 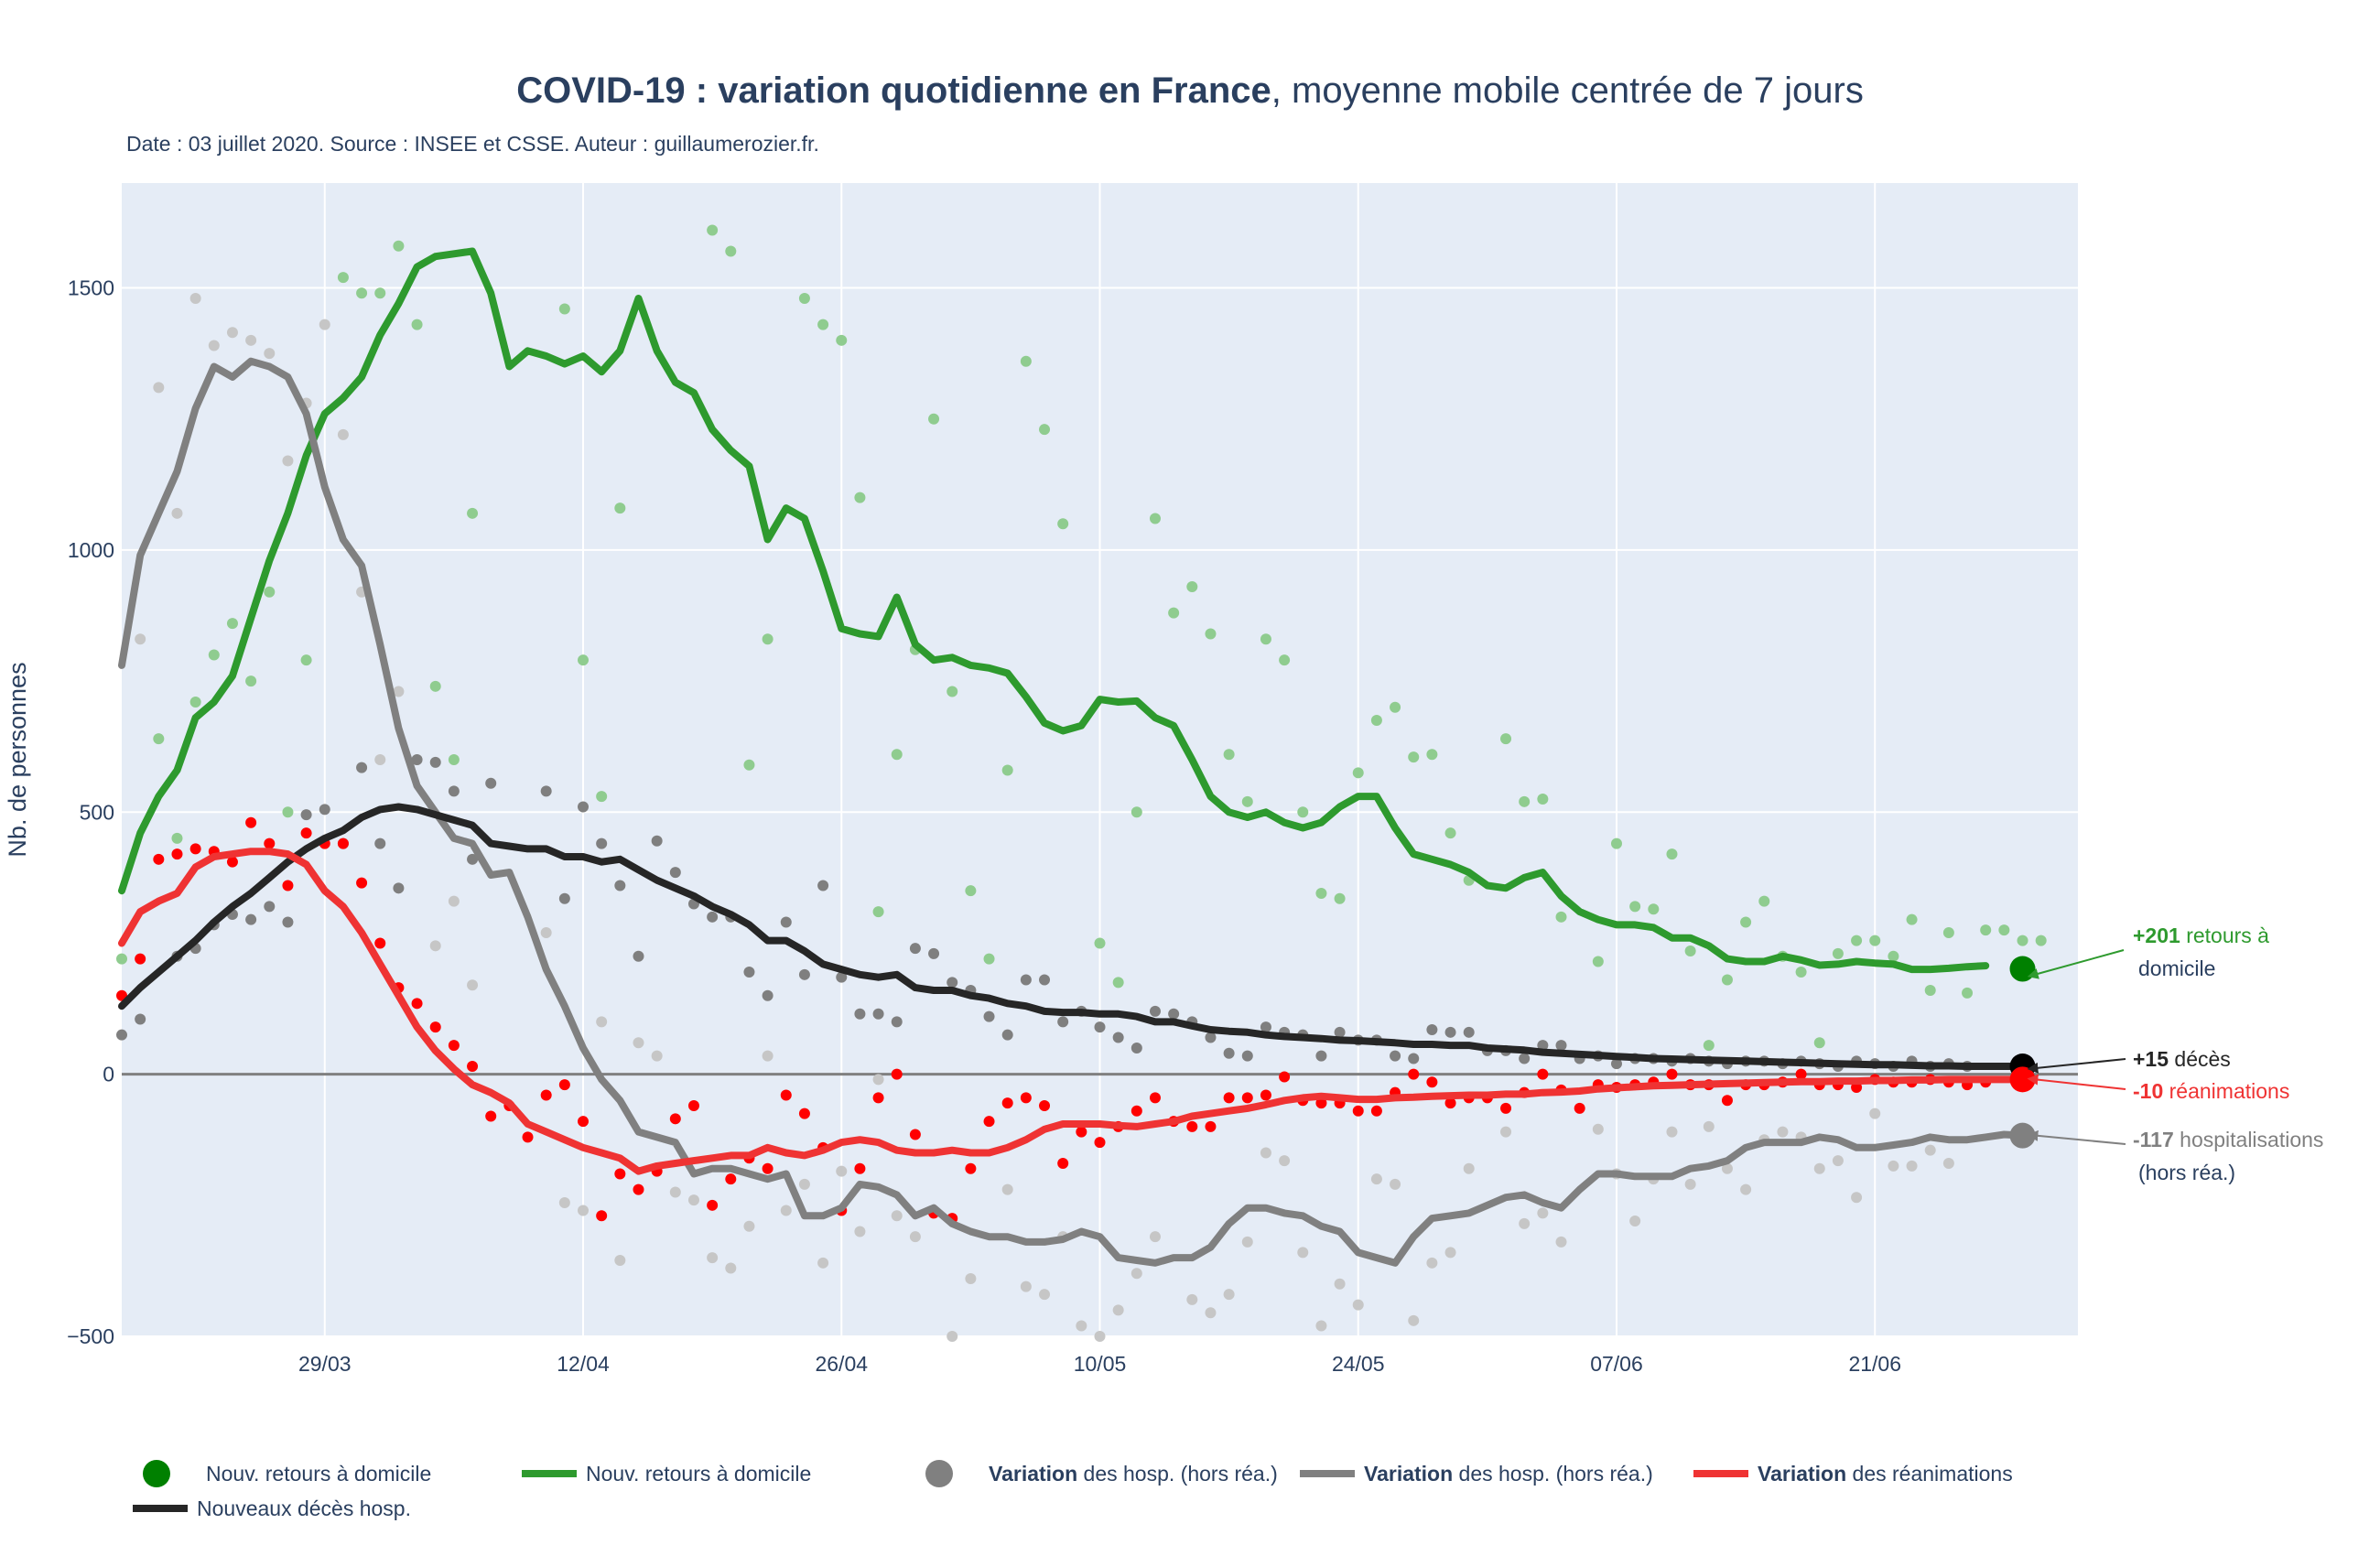 I want to click on x-tick-label: 29/03, so click(x=325, y=1364).